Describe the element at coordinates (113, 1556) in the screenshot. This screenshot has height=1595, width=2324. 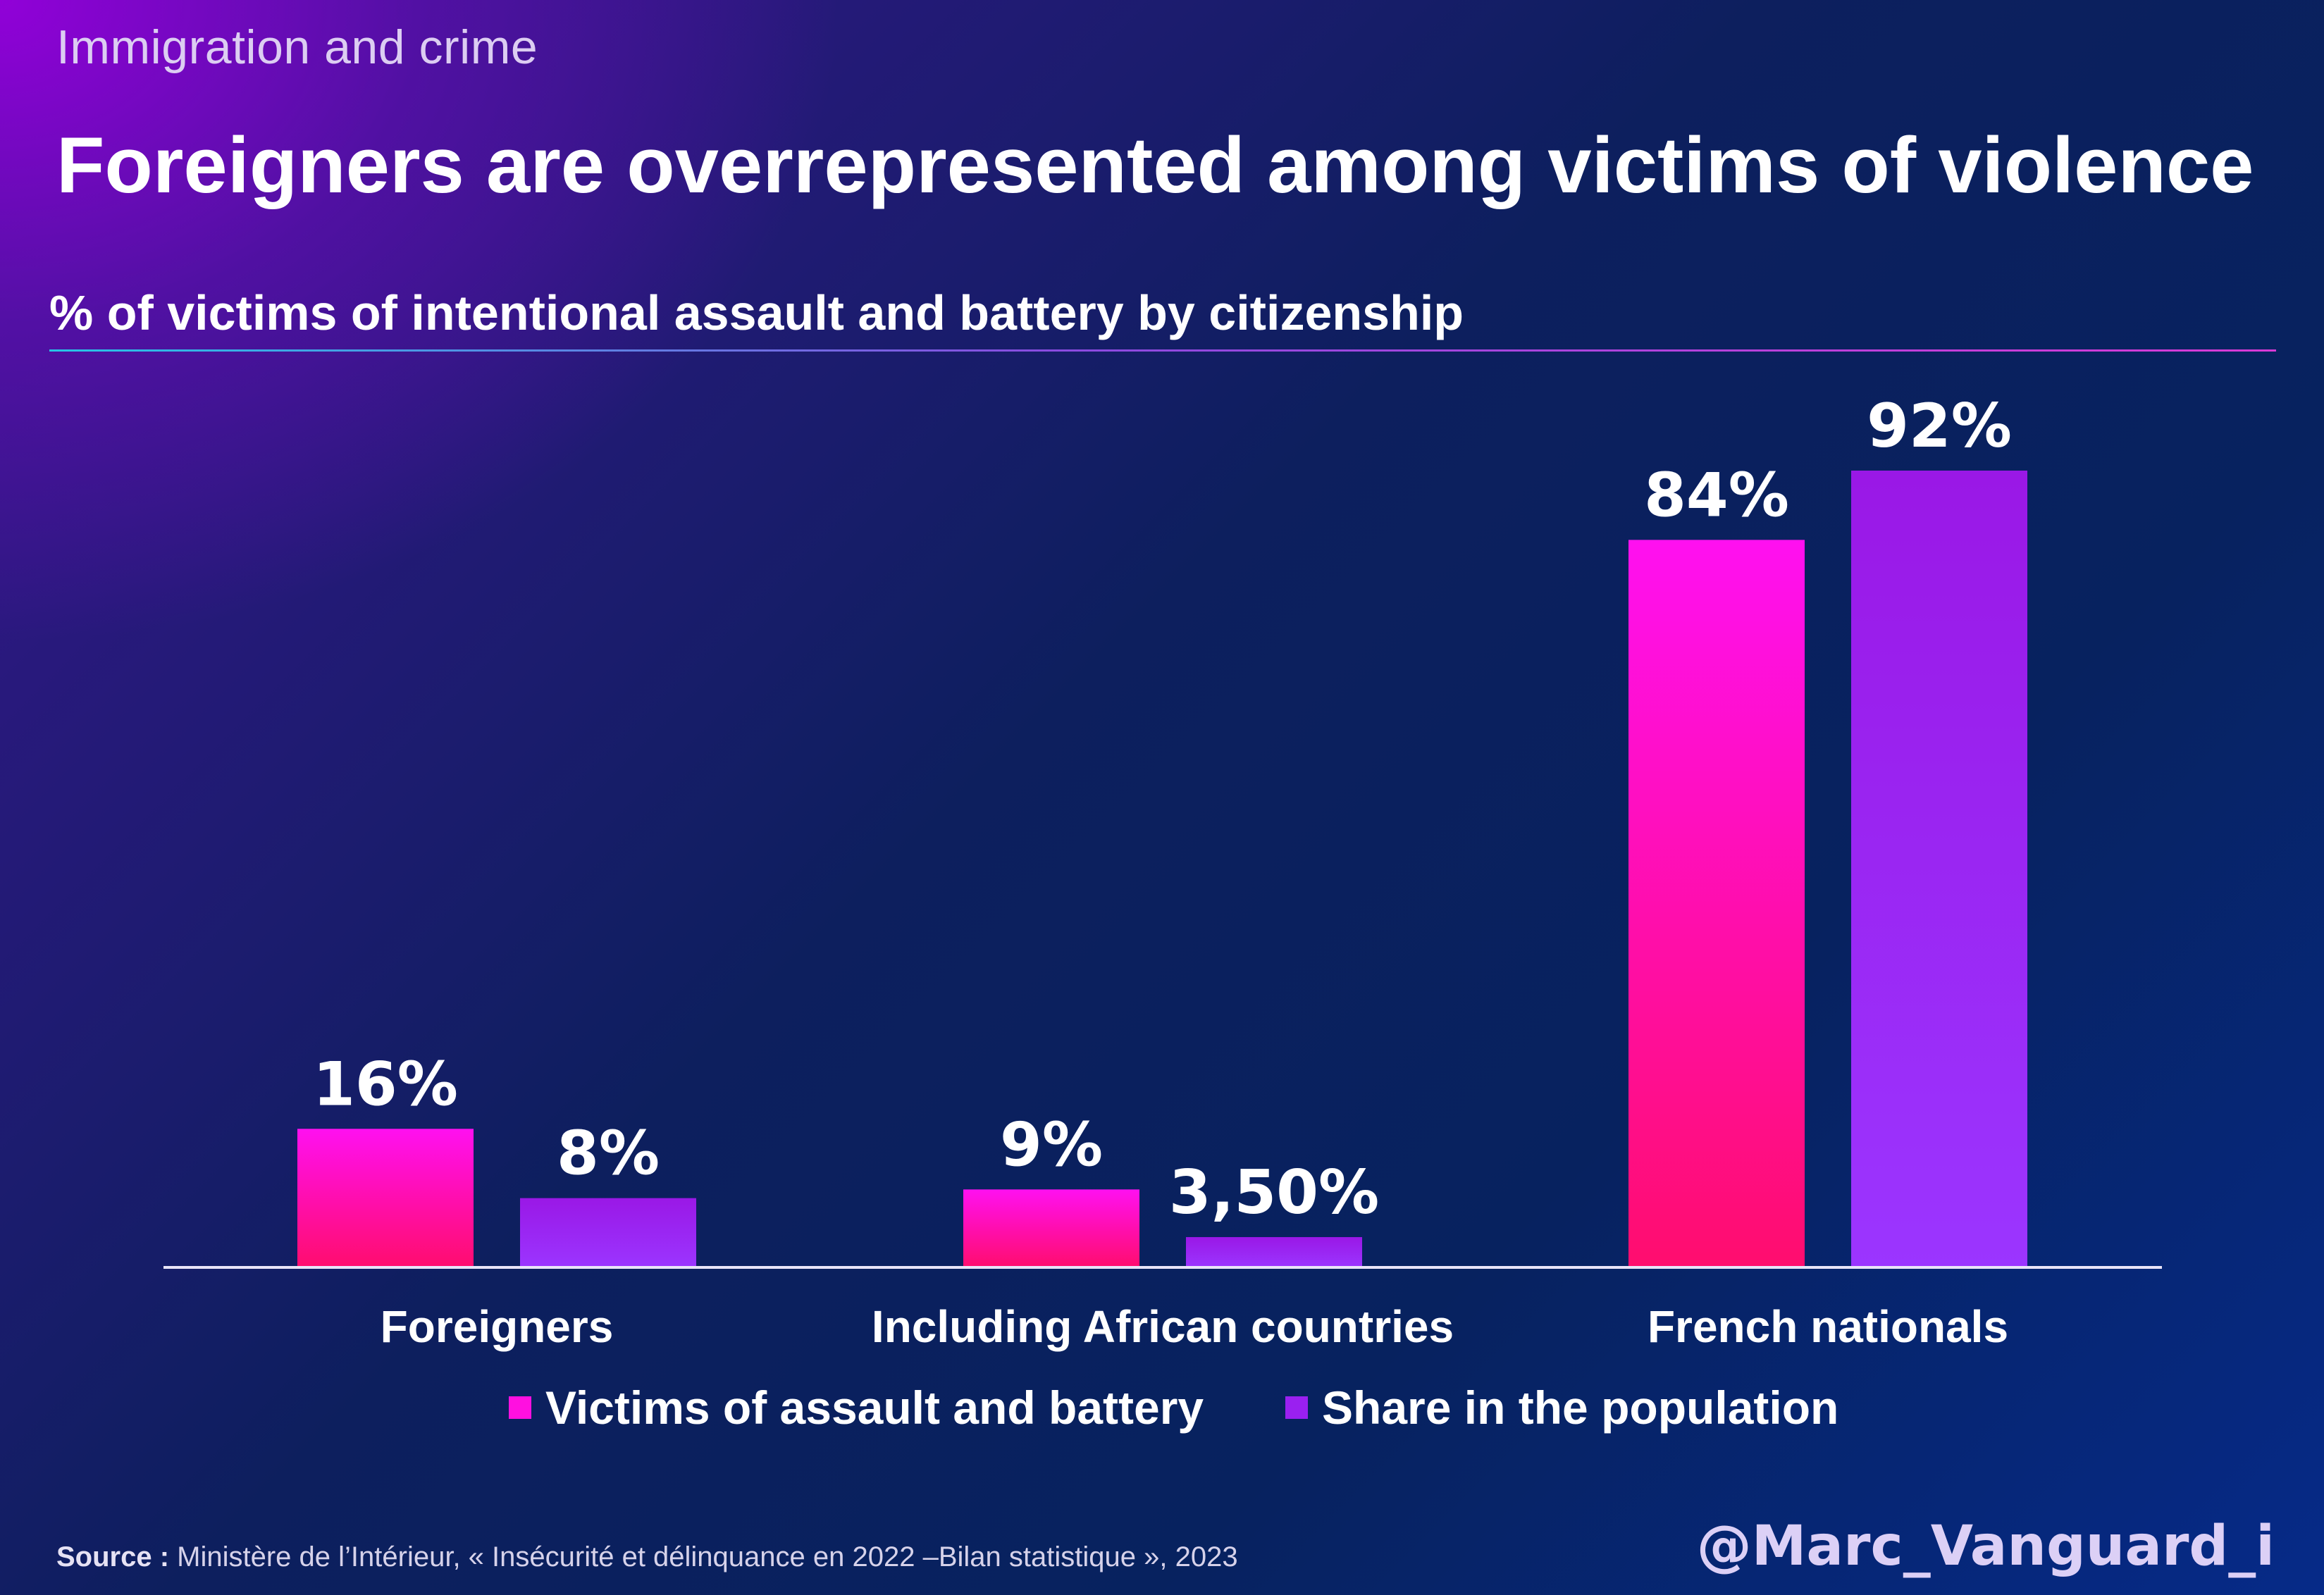
I see `source-label: Source :` at that location.